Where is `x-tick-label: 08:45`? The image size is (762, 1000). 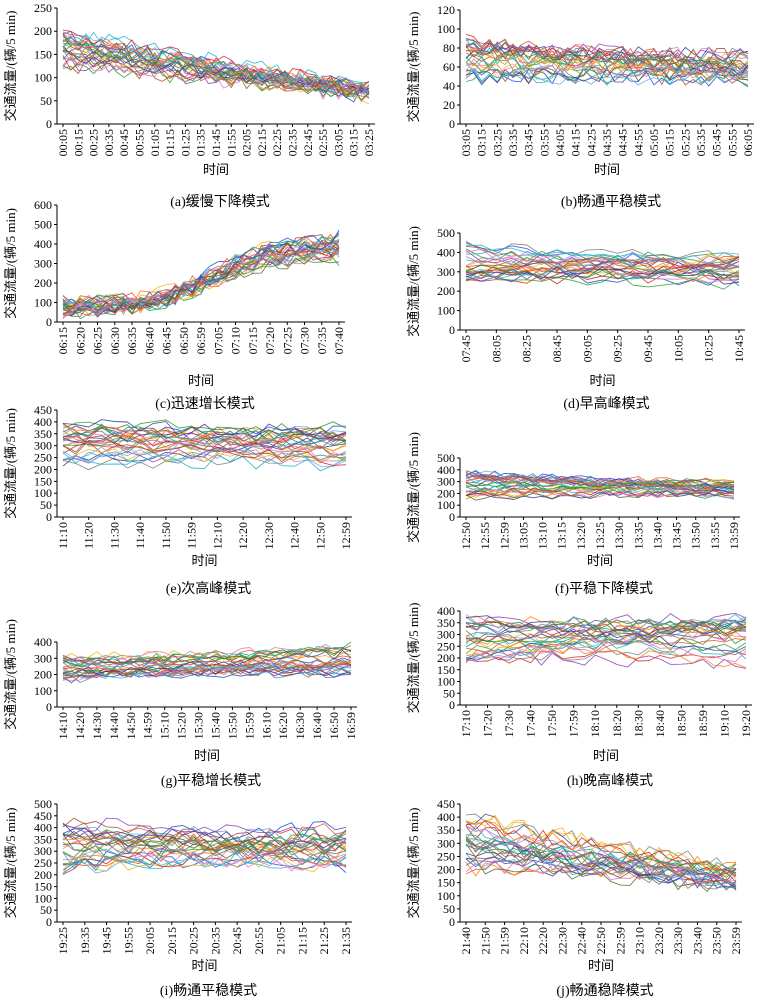 x-tick-label: 08:45 is located at coordinates (557, 348).